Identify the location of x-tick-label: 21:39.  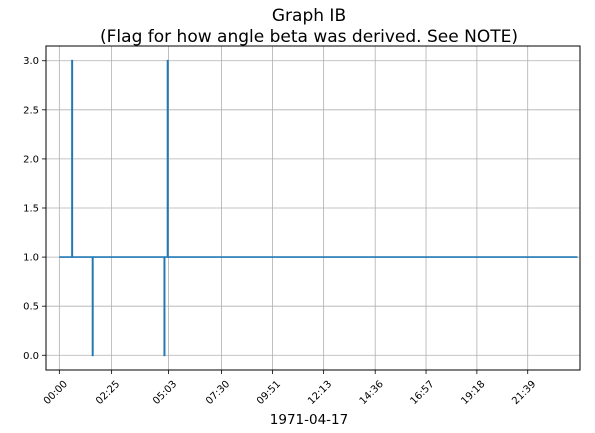
(524, 393).